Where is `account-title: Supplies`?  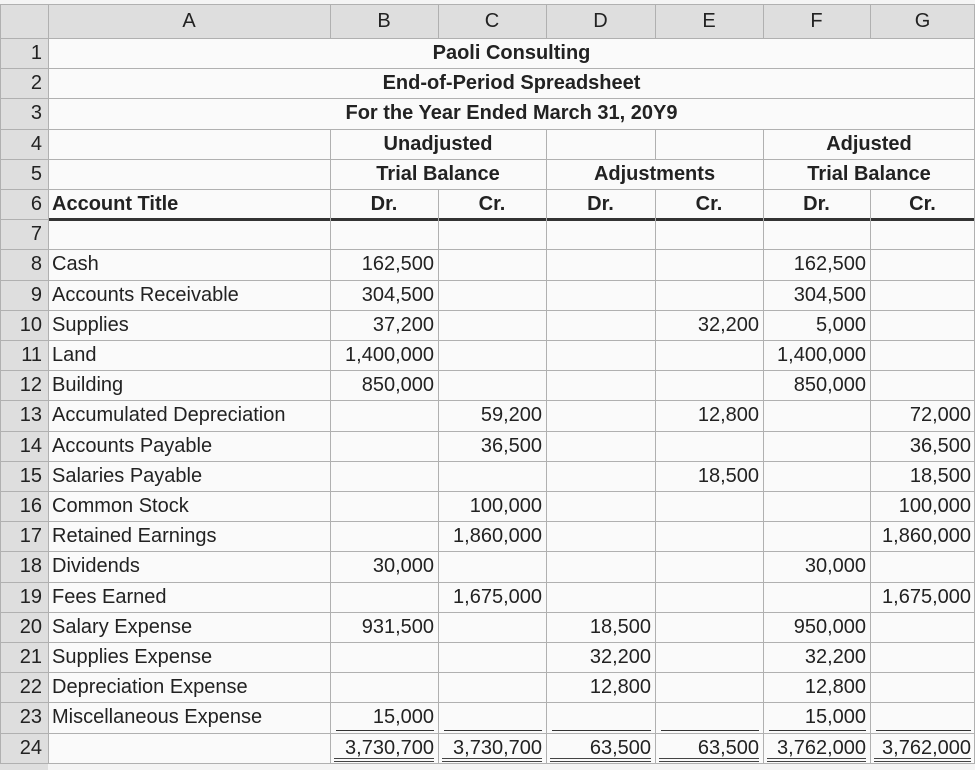
account-title: Supplies is located at coordinates (90, 324).